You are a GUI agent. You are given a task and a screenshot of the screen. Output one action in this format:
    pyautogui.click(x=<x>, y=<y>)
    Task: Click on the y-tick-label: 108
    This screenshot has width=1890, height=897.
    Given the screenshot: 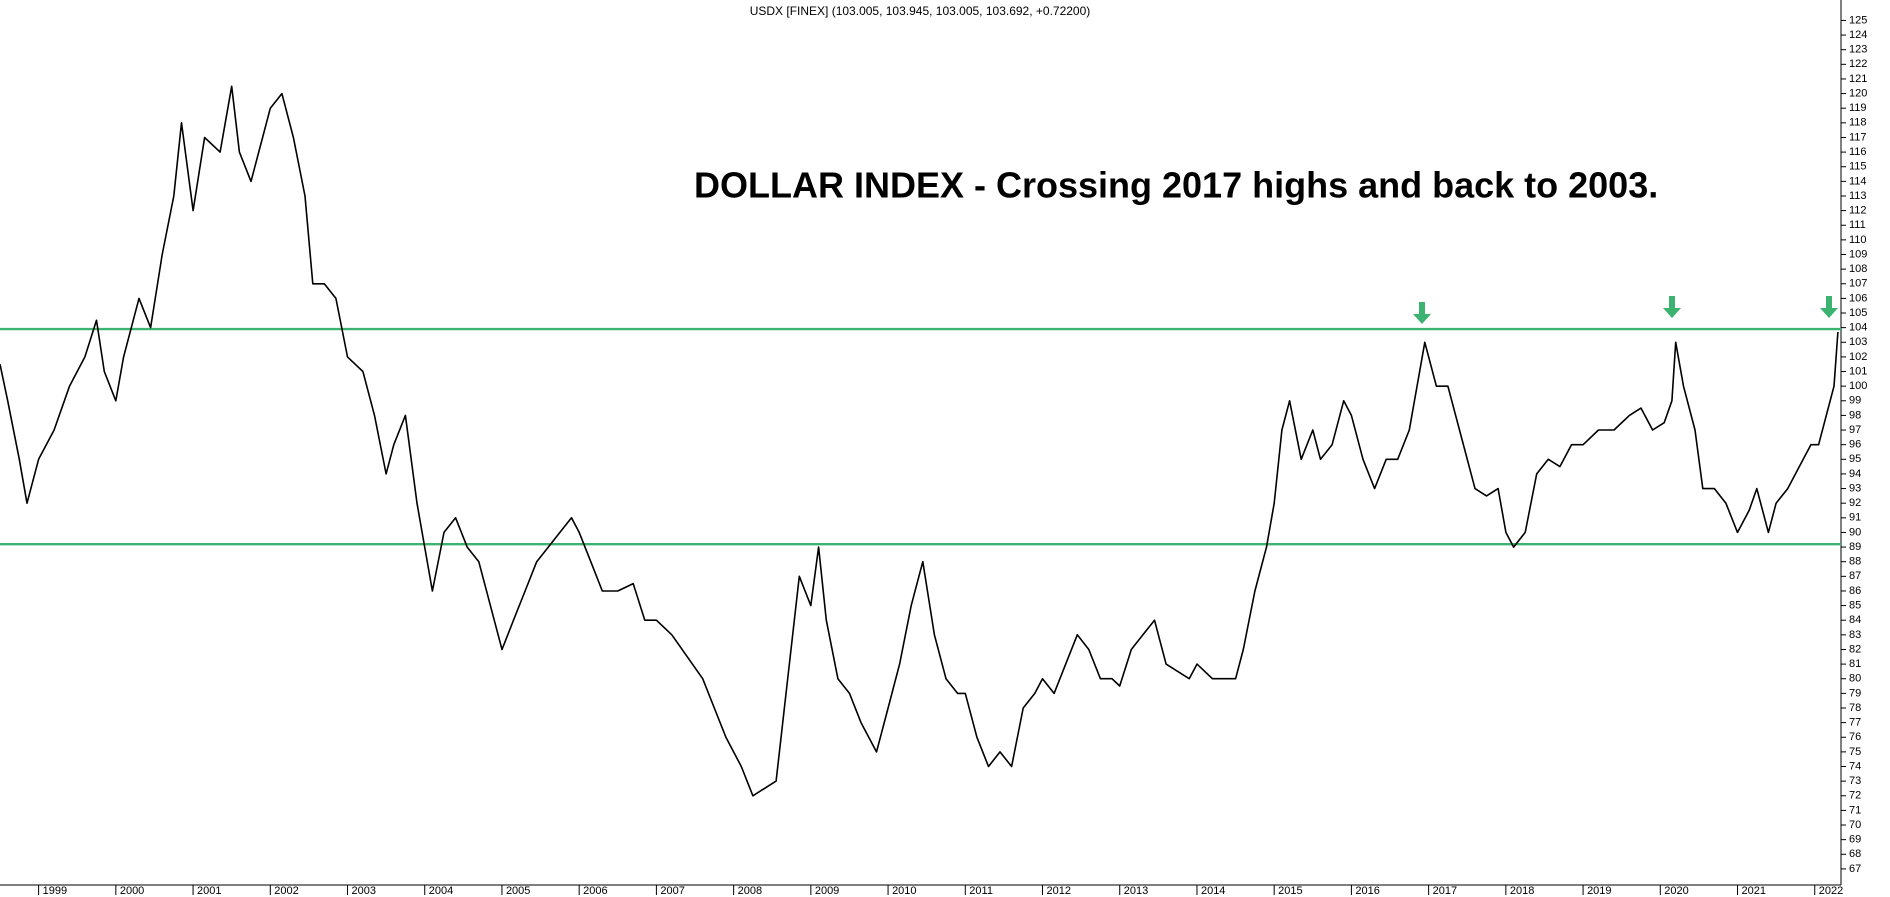 What is the action you would take?
    pyautogui.click(x=1858, y=269)
    